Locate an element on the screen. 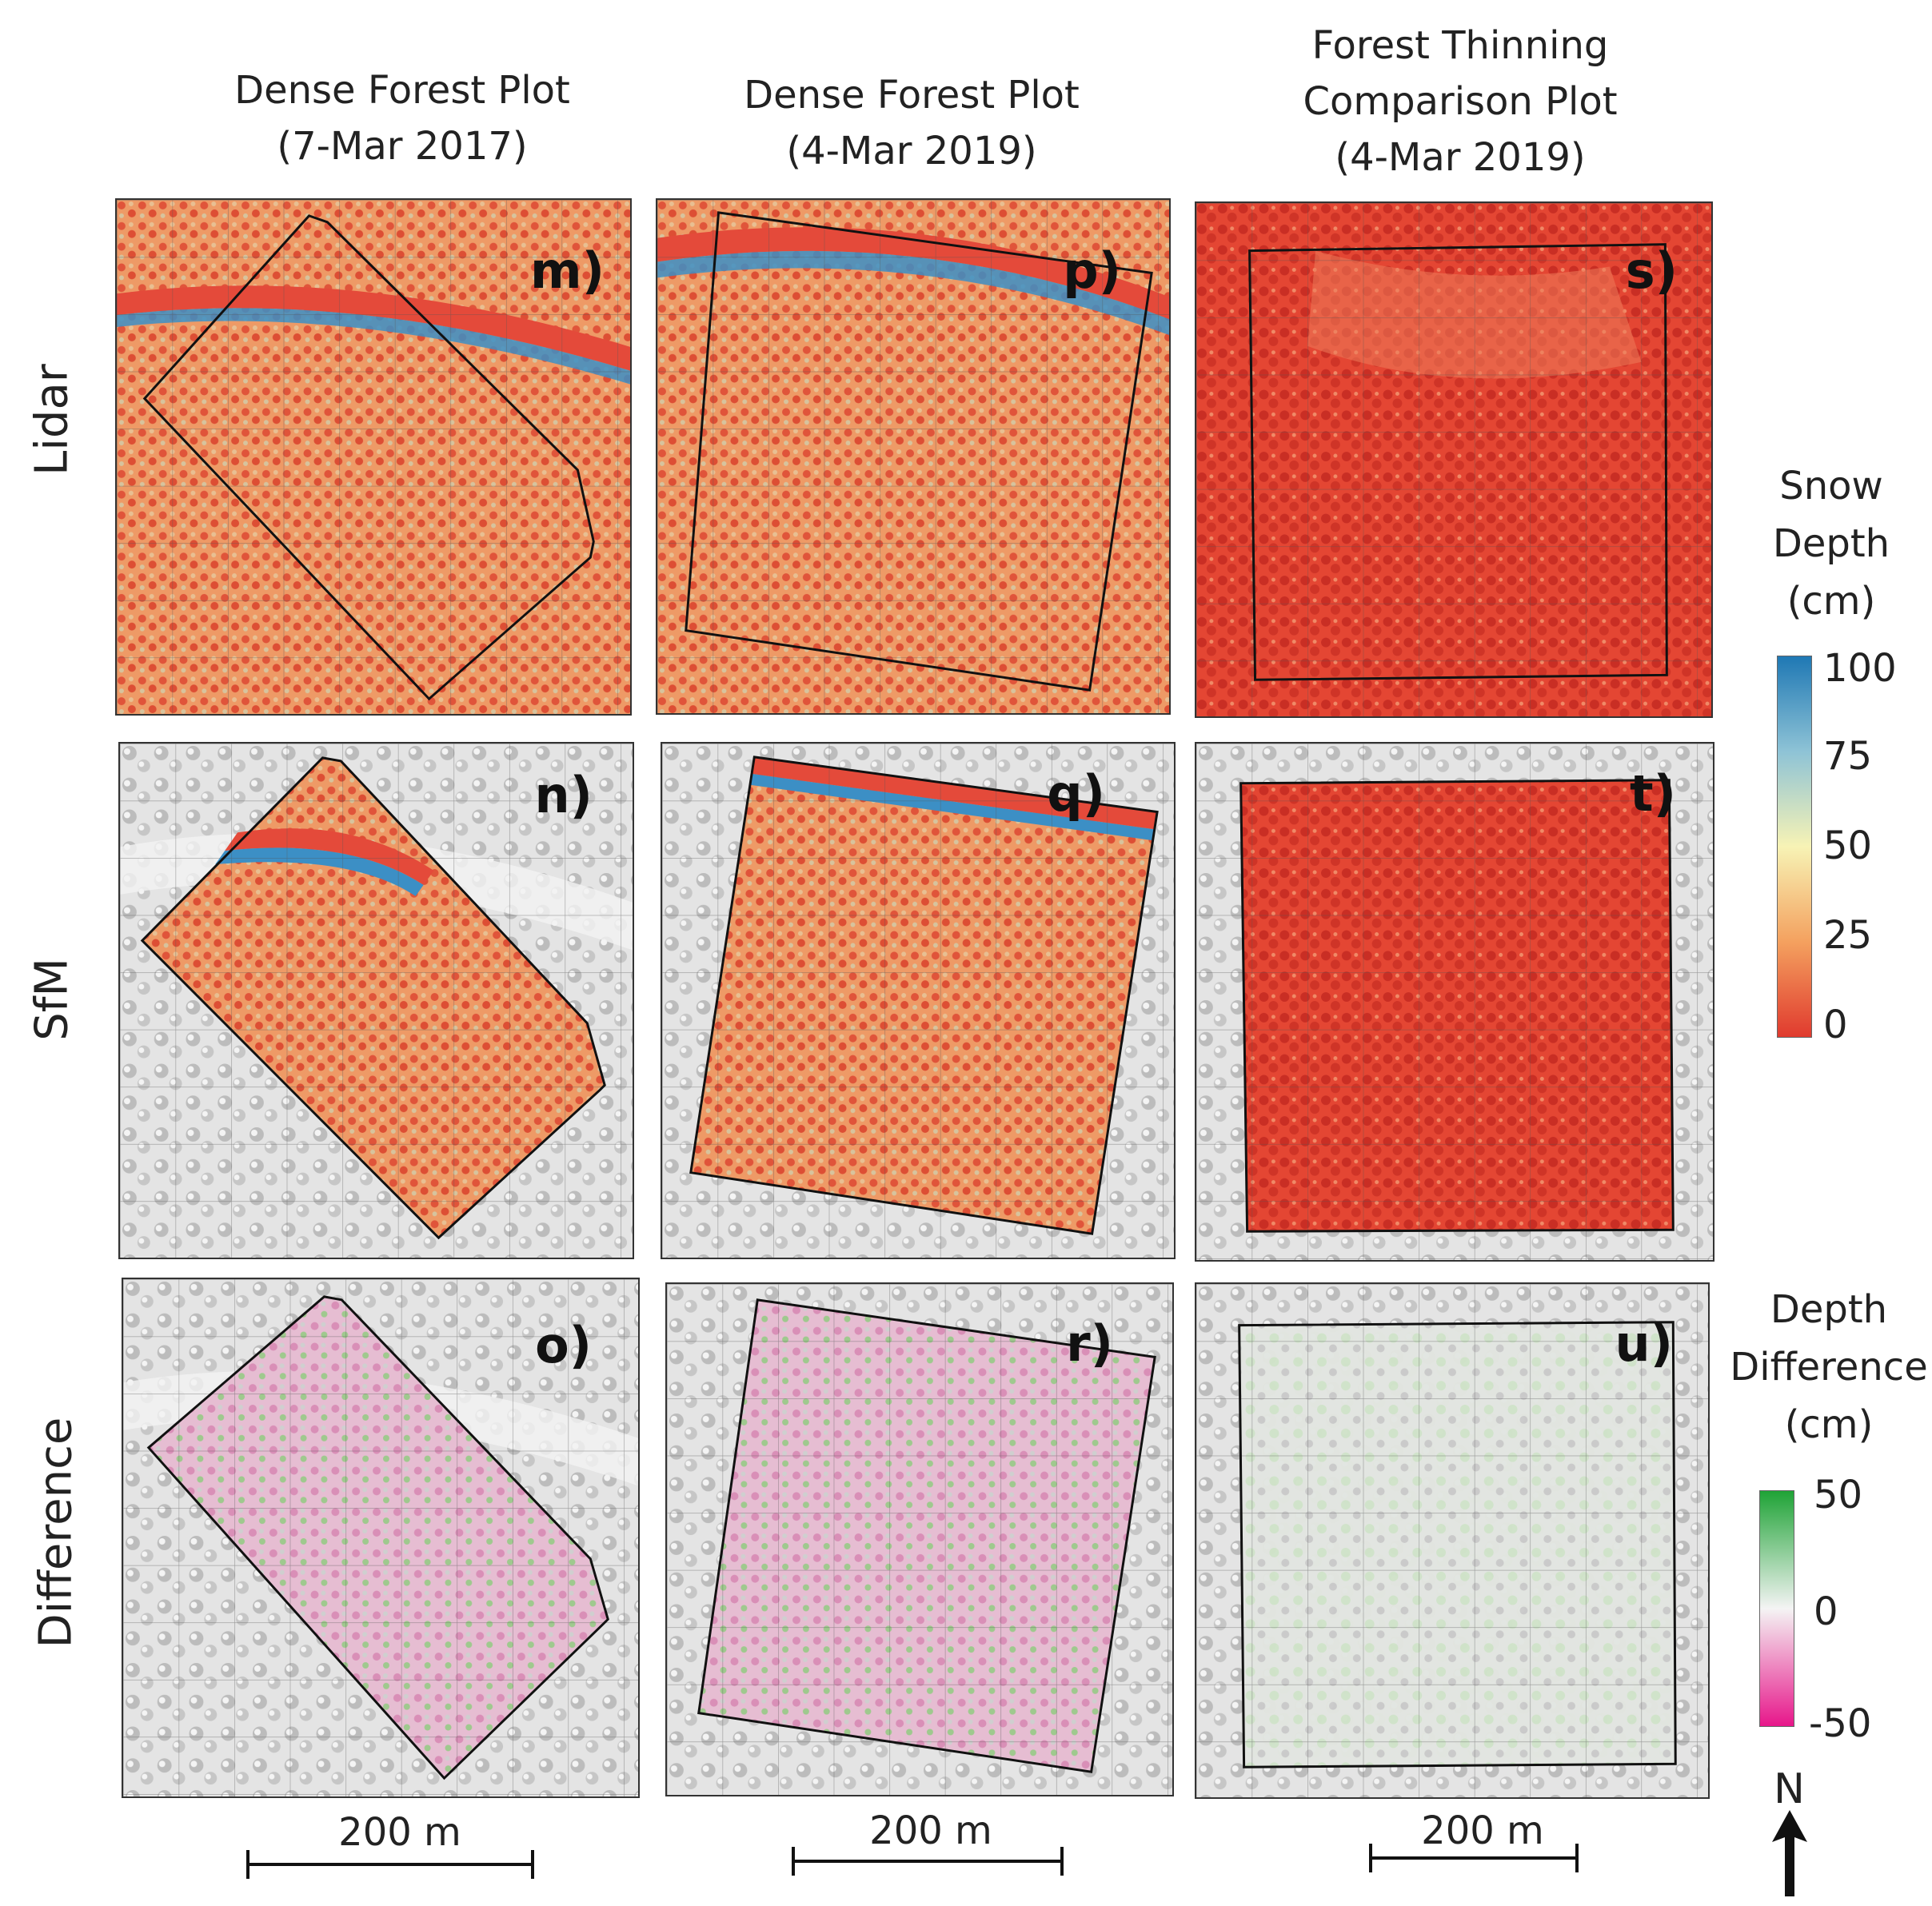 This screenshot has width=1932, height=1906. diff-legend-title-line3: (cm) is located at coordinates (1829, 1424).